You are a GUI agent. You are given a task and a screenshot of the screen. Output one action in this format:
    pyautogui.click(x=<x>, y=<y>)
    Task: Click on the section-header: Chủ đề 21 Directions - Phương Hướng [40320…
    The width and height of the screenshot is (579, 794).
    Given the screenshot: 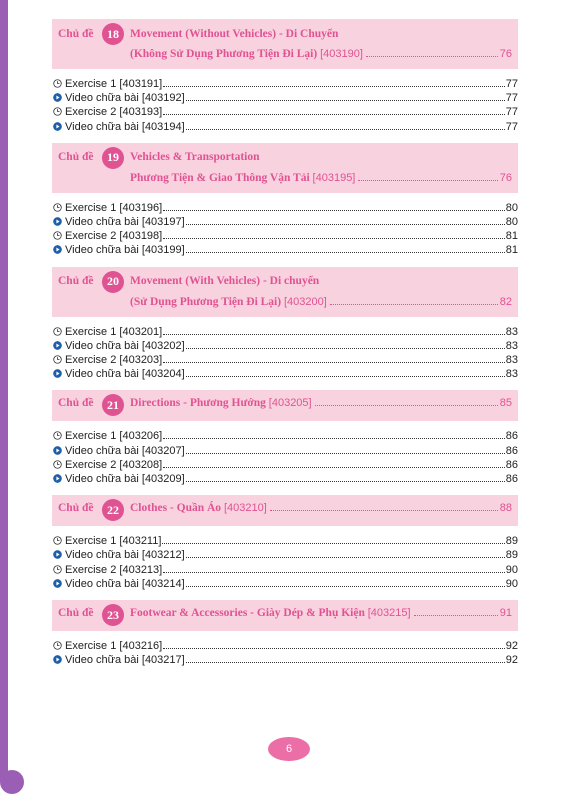 What is the action you would take?
    pyautogui.click(x=285, y=406)
    